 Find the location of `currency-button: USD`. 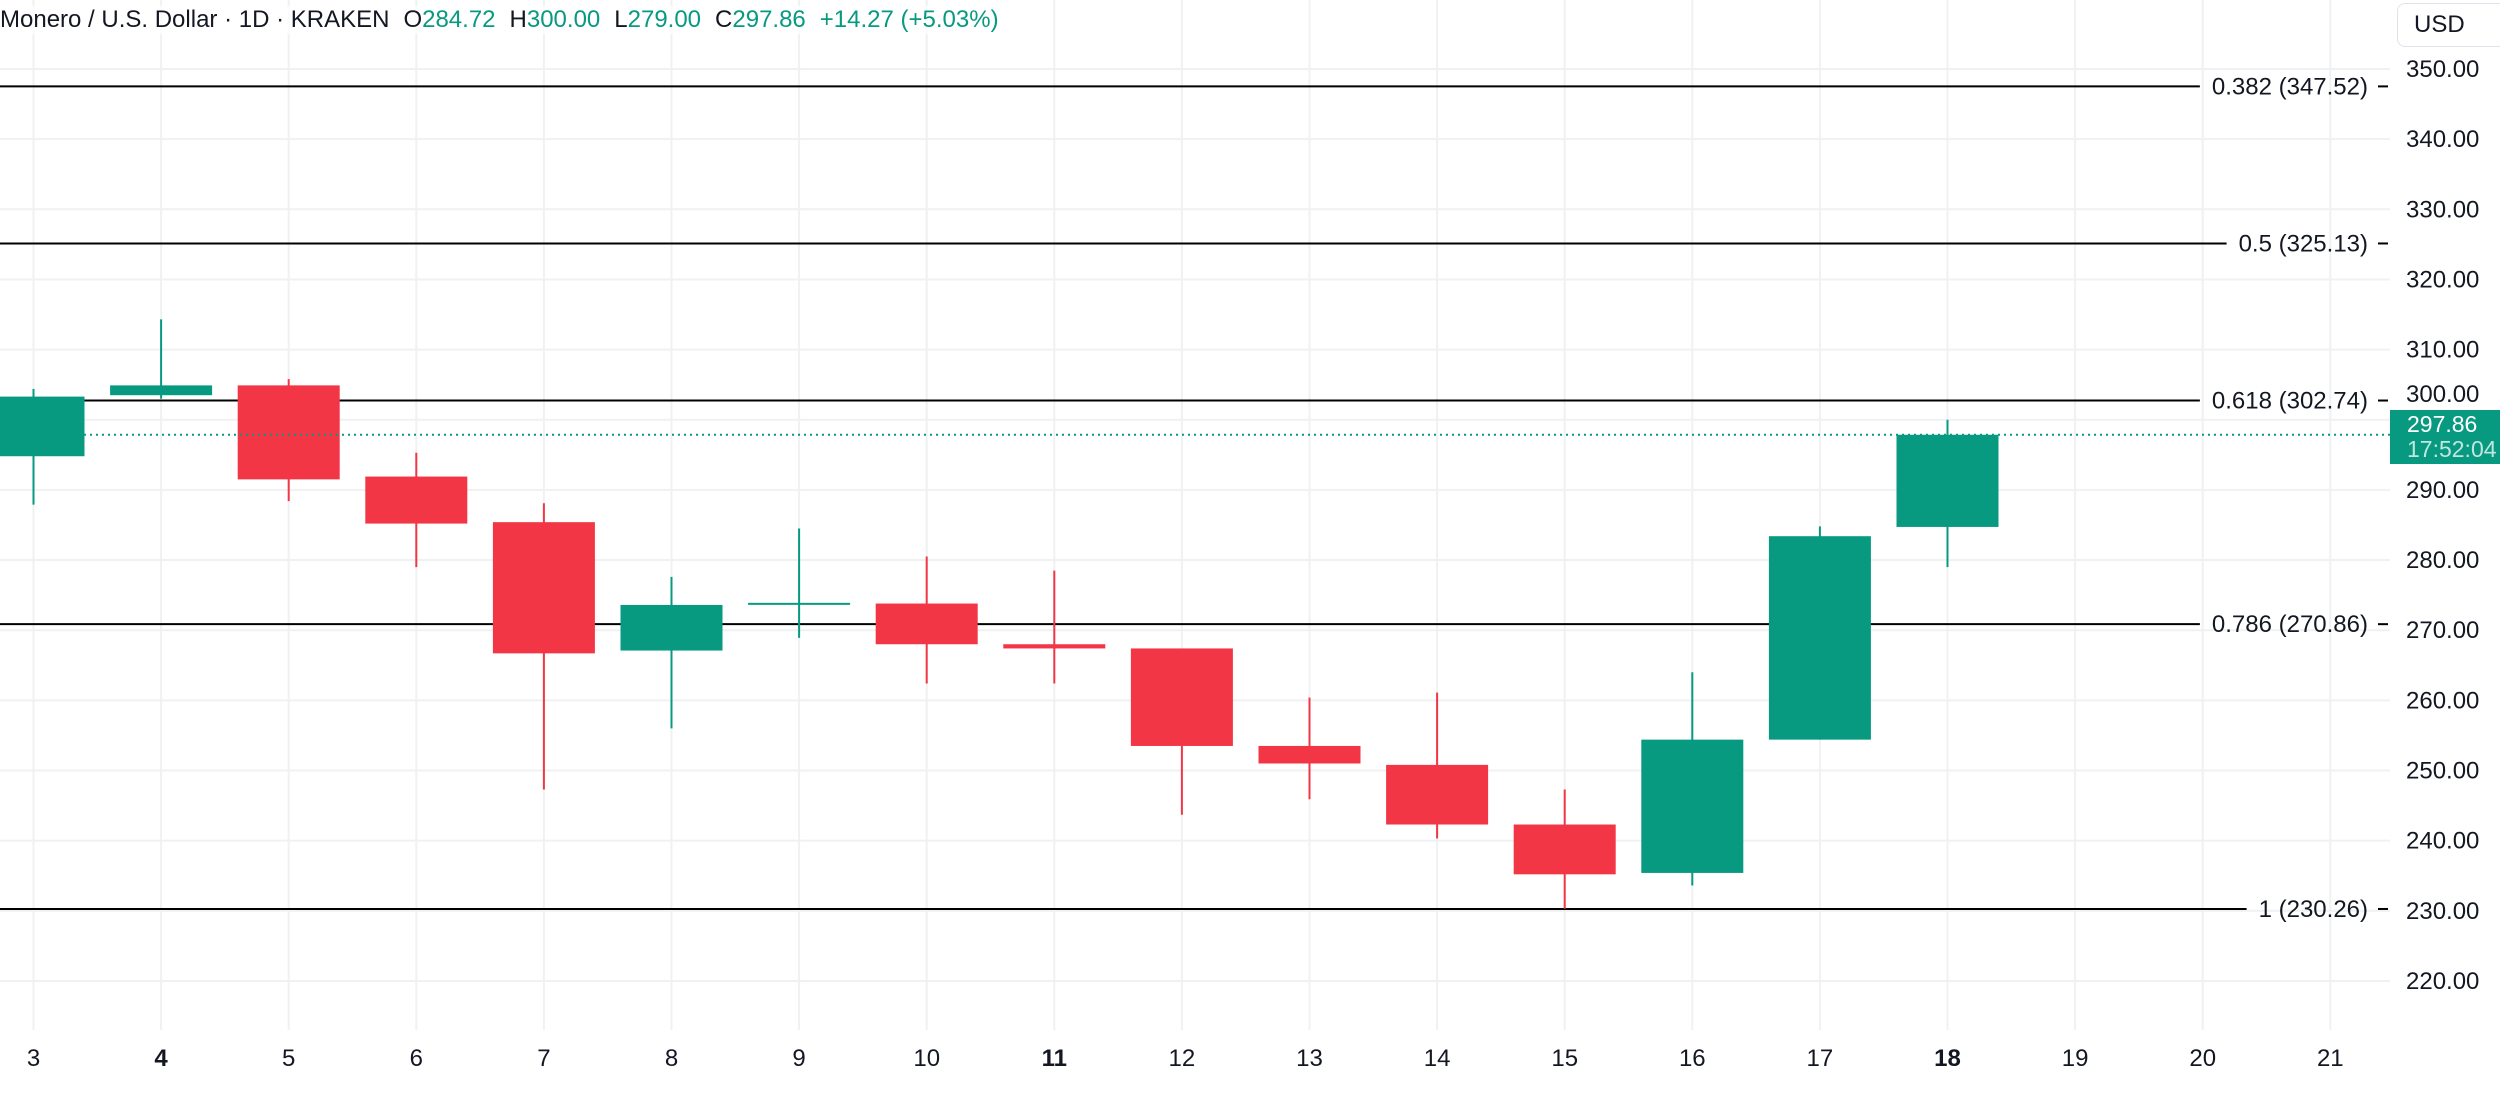

currency-button: USD is located at coordinates (2448, 25).